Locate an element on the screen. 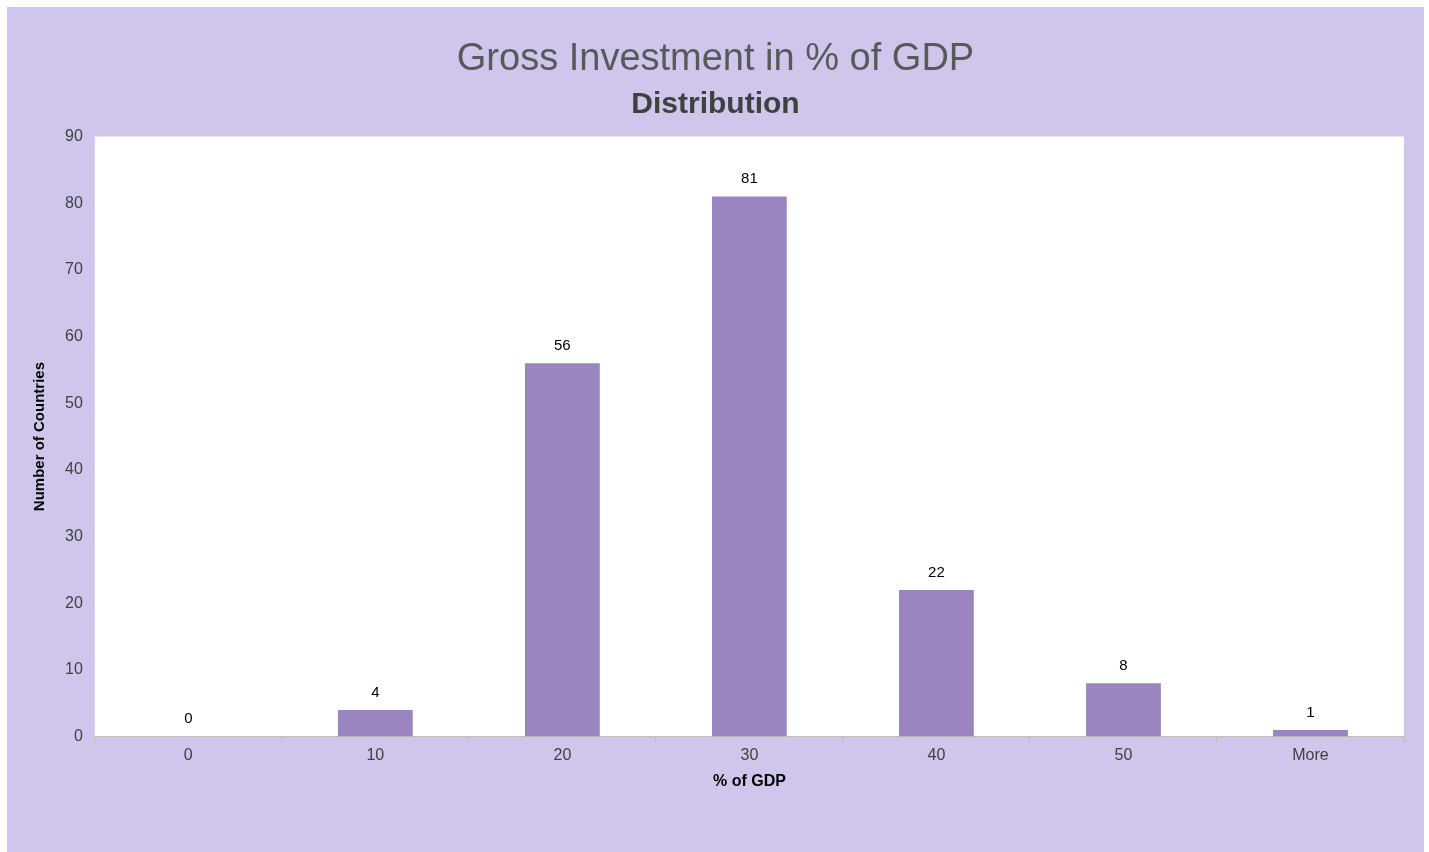  data-label: 4 is located at coordinates (375, 691).